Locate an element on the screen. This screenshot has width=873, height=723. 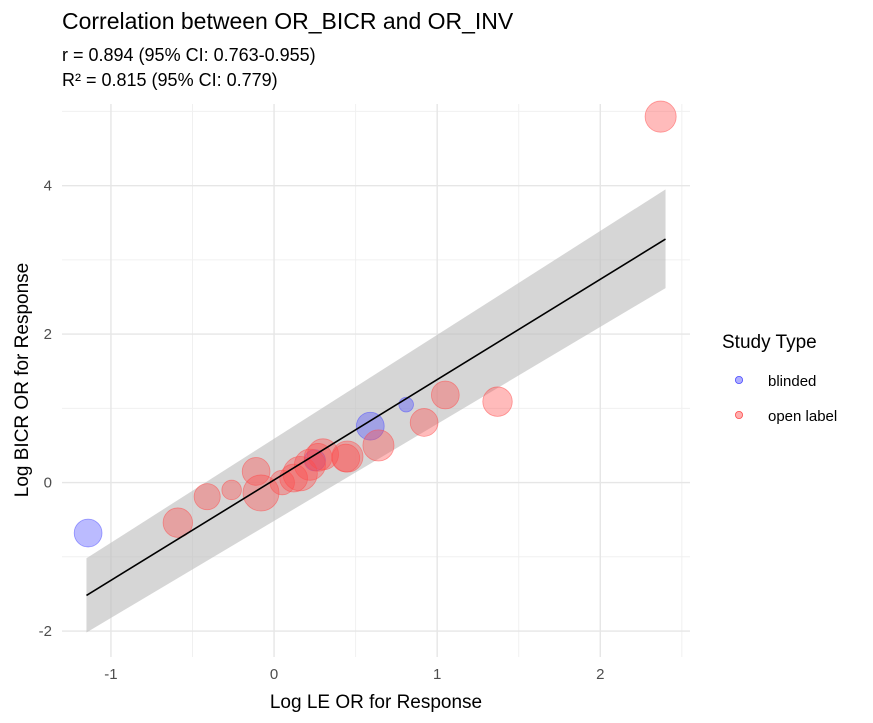
x-axis-ticks: -1 0 1 2 is located at coordinates (354, 674).